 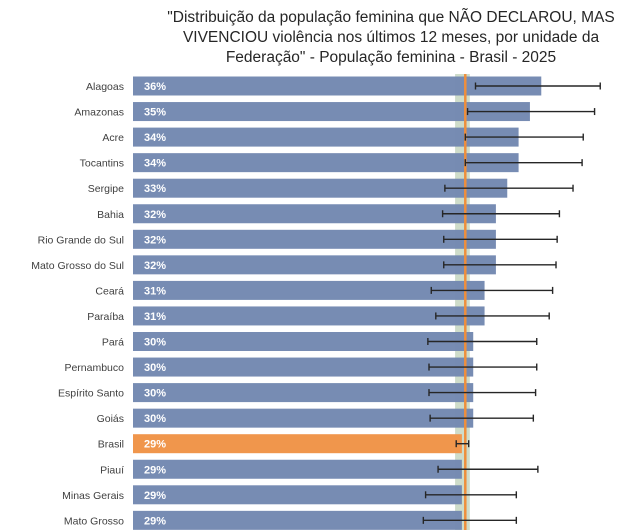 What do you see at coordinates (155, 496) in the screenshot?
I see `value-label-16: 29%` at bounding box center [155, 496].